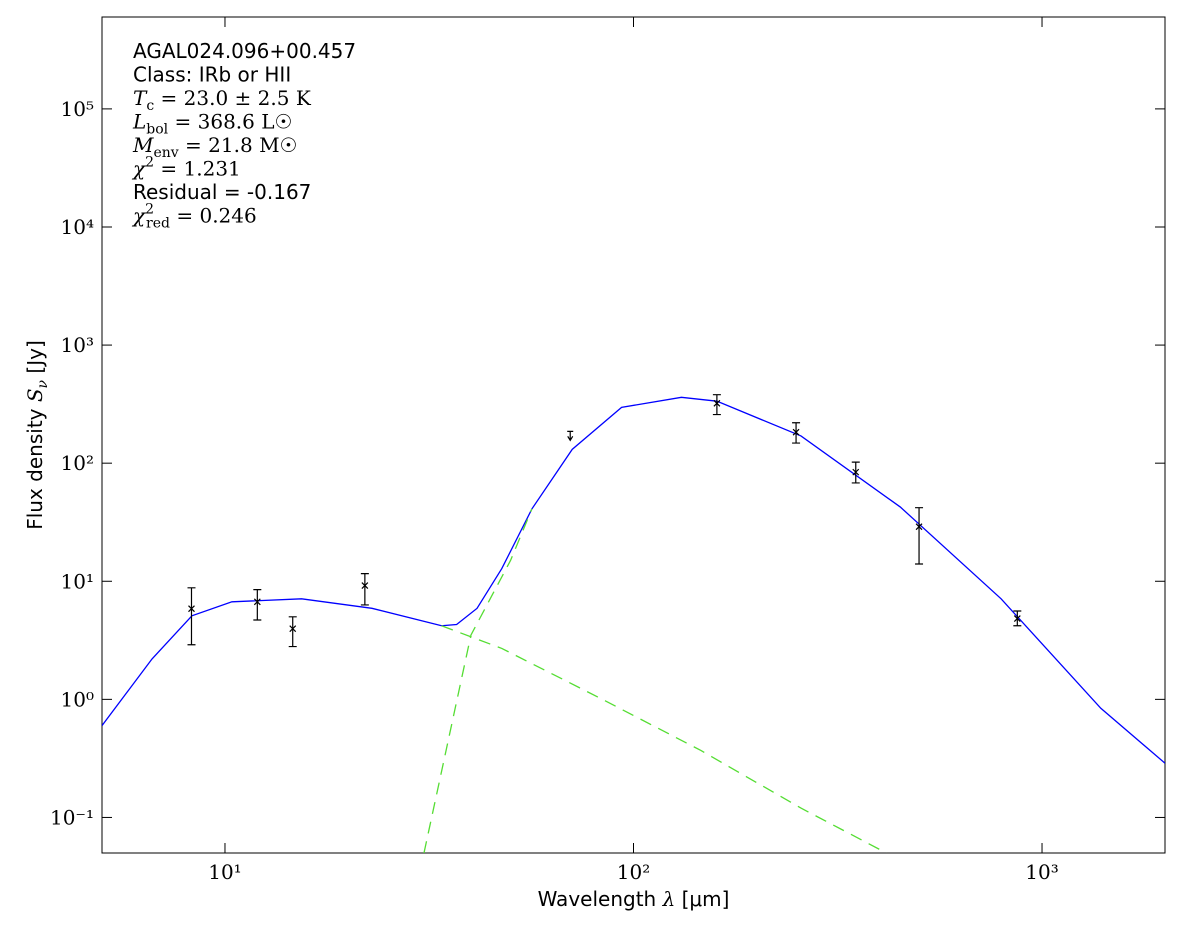 Image resolution: width=1200 pixels, height=933 pixels. Describe the element at coordinates (77, 699) in the screenshot. I see `y-tick-label: 10⁰` at that location.